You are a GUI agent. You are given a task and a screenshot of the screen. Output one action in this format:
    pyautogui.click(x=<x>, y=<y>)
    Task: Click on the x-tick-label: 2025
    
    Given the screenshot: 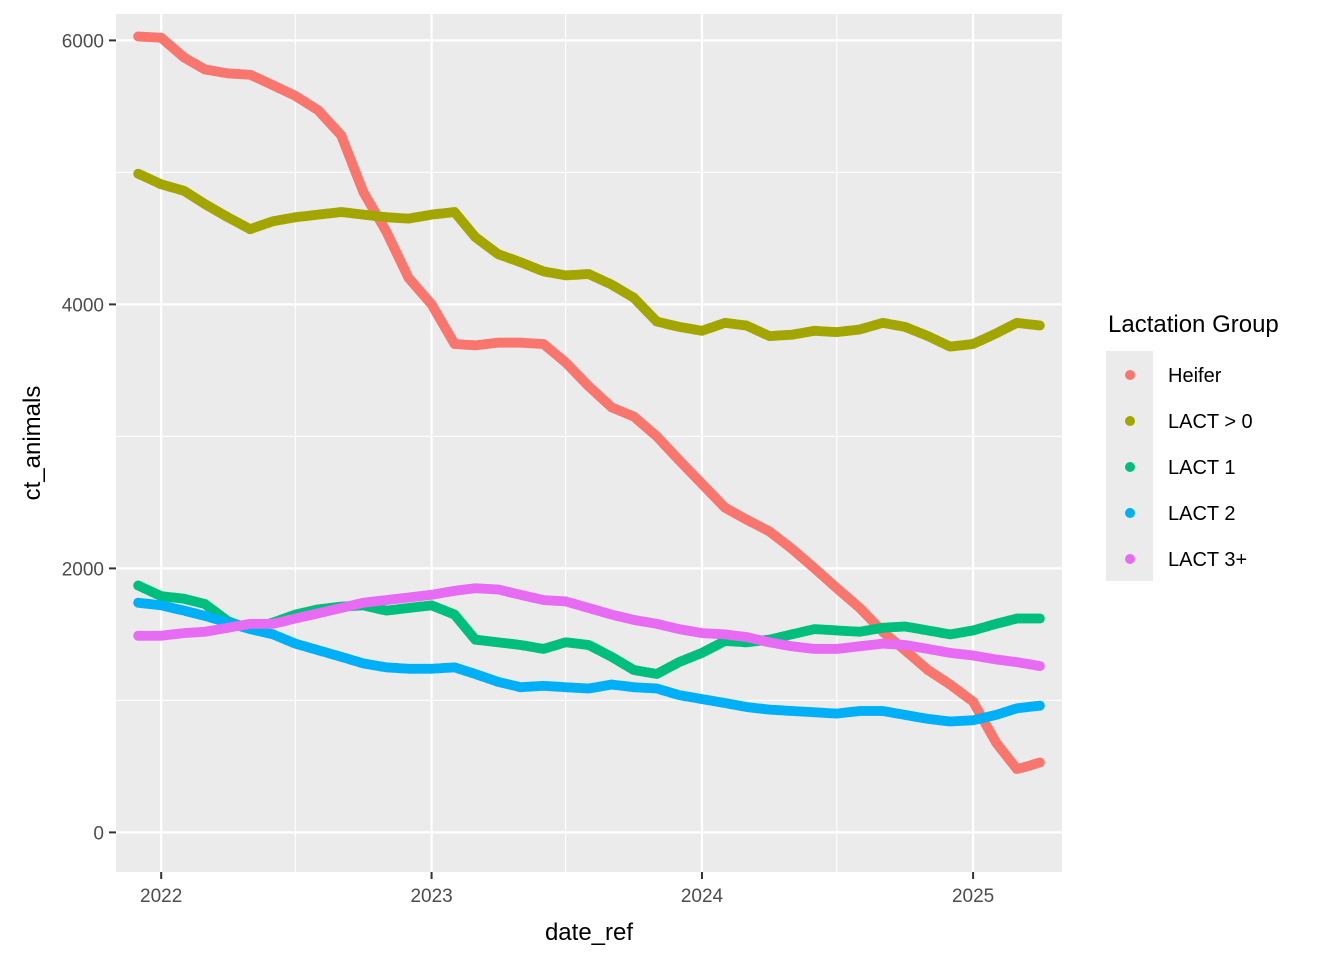 What is the action you would take?
    pyautogui.click(x=973, y=896)
    